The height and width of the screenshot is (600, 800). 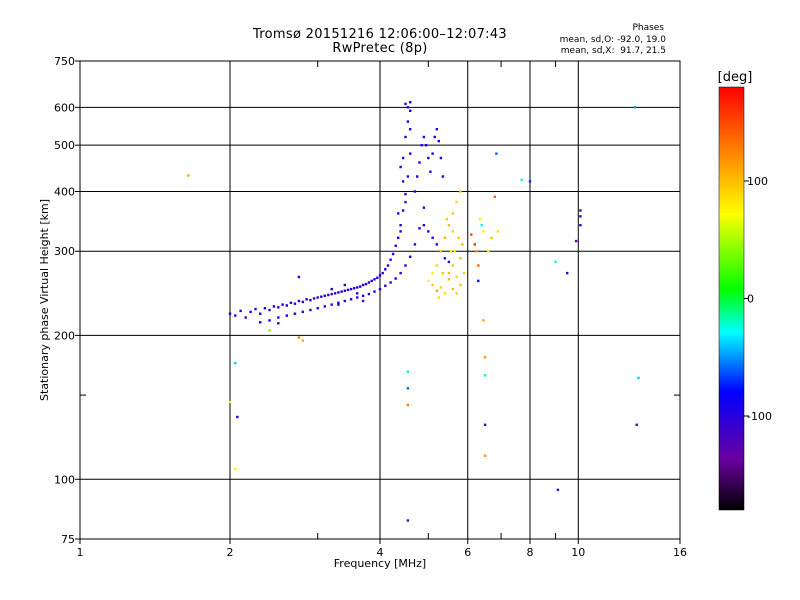 I want to click on x-tick-label: 2, so click(x=230, y=552).